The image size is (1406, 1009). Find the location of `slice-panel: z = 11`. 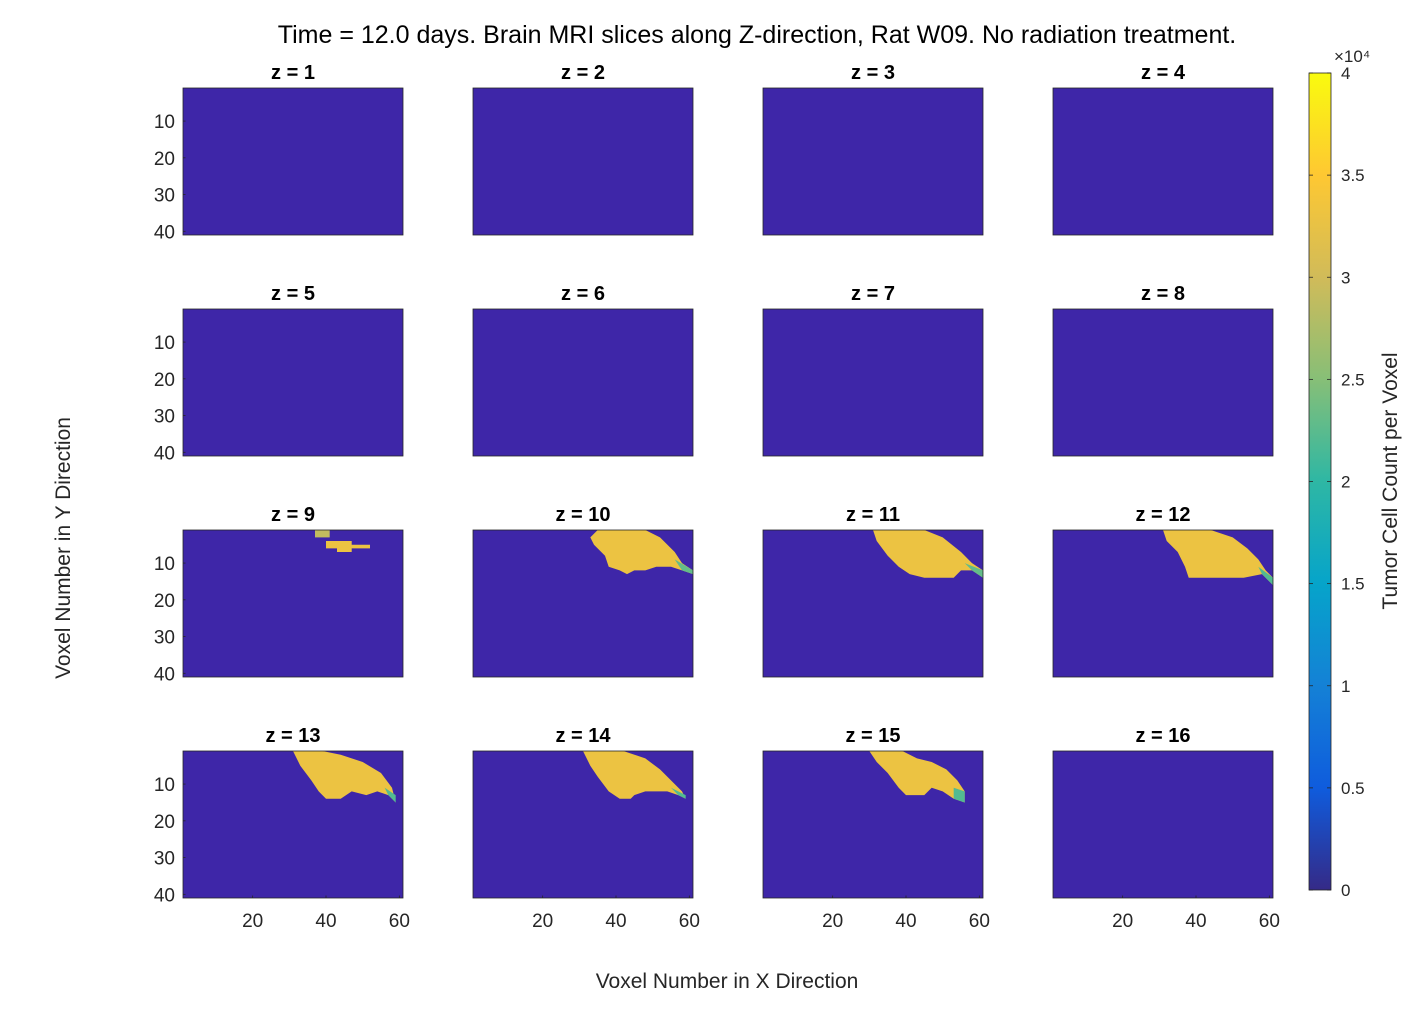

slice-panel: z = 11 is located at coordinates (873, 591).